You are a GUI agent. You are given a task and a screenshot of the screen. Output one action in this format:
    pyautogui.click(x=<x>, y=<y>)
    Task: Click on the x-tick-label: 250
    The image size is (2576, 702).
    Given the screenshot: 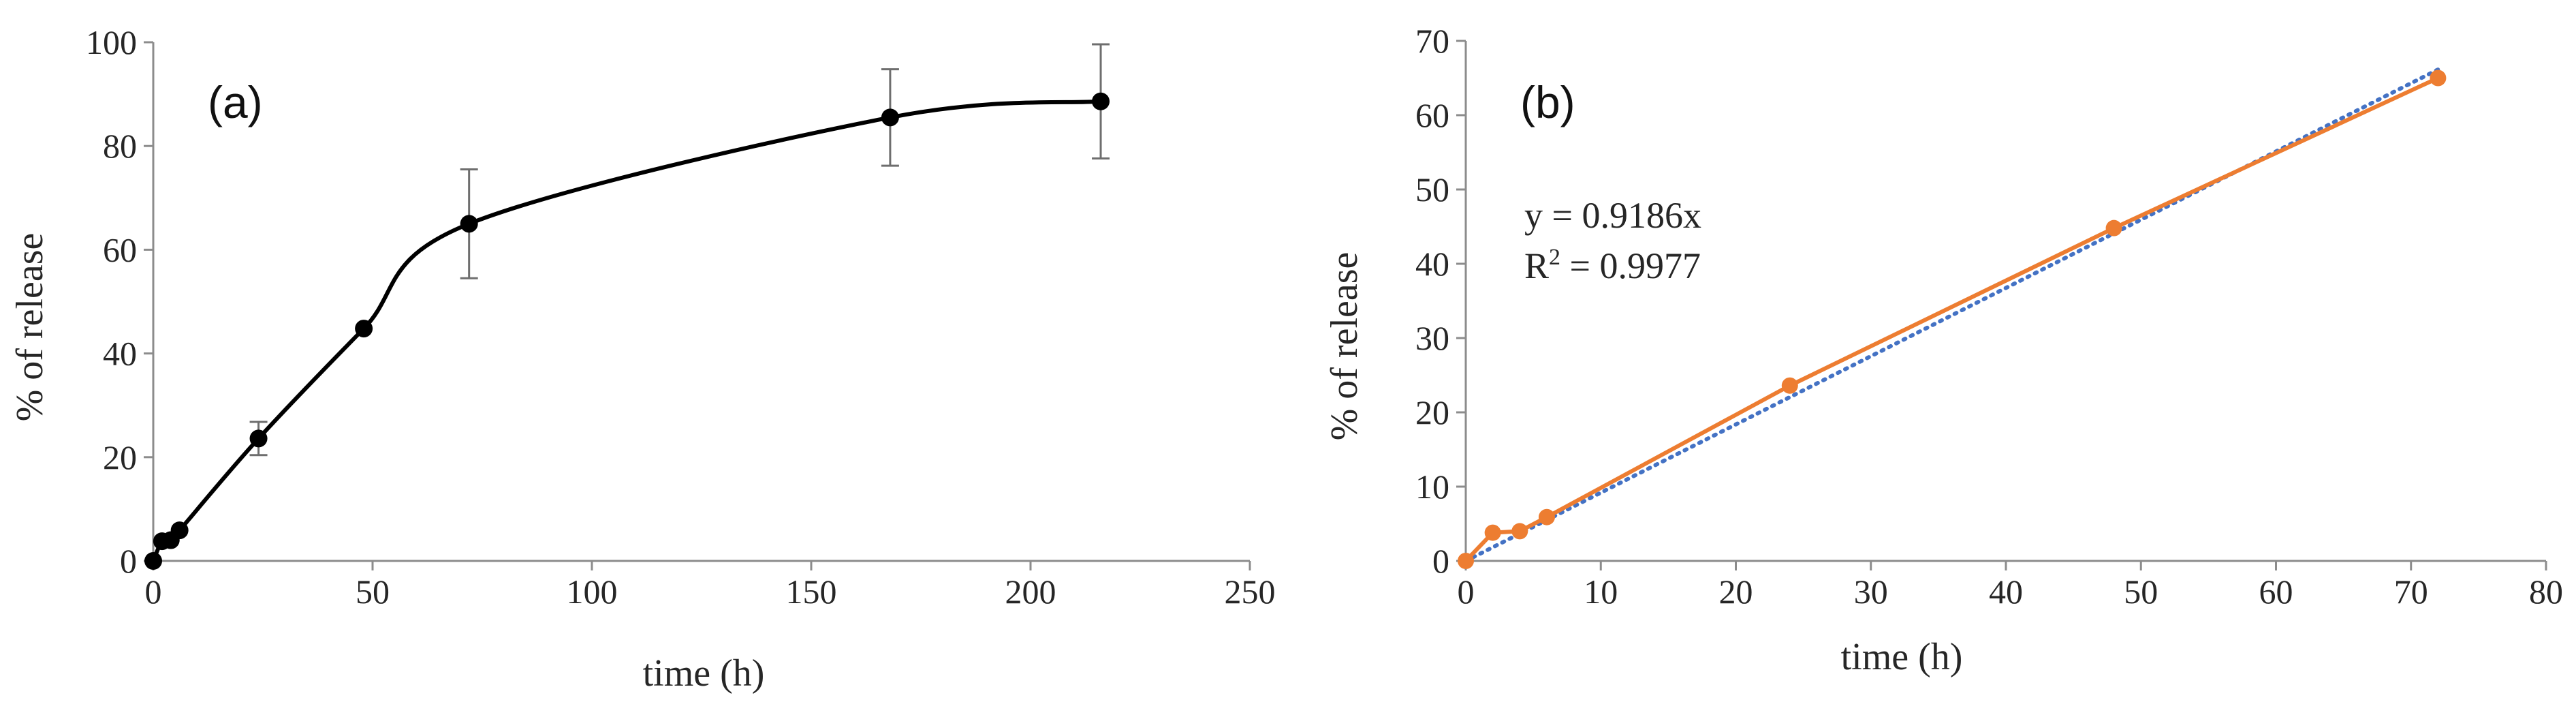 What is the action you would take?
    pyautogui.click(x=1250, y=592)
    